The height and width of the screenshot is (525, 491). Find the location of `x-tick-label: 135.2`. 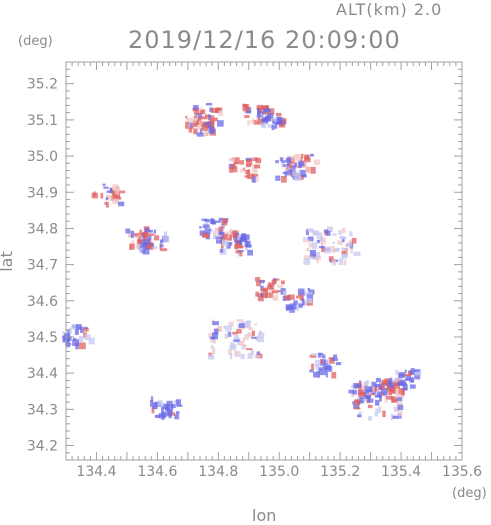

x-tick-label: 135.2 is located at coordinates (340, 472).